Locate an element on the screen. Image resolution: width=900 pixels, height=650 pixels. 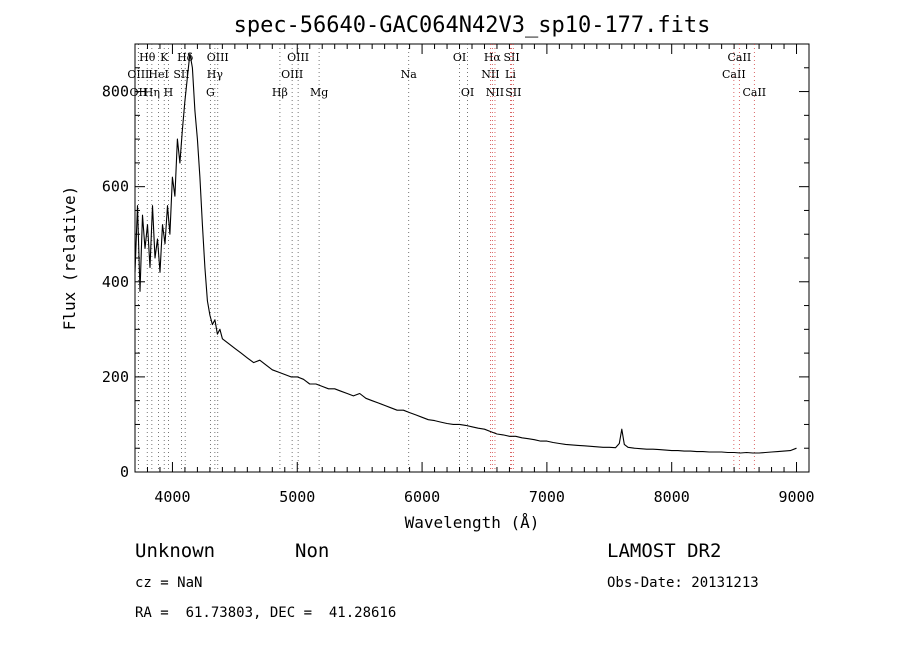
line-label-15: NII is located at coordinates (490, 74).